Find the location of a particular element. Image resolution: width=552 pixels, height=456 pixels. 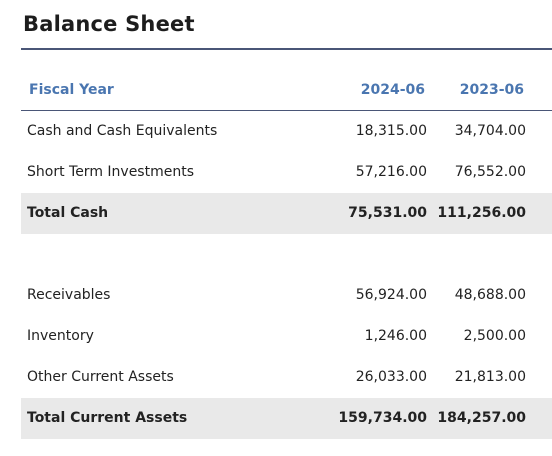

header-col-2023-06: 2023-06 is located at coordinates (491, 90).